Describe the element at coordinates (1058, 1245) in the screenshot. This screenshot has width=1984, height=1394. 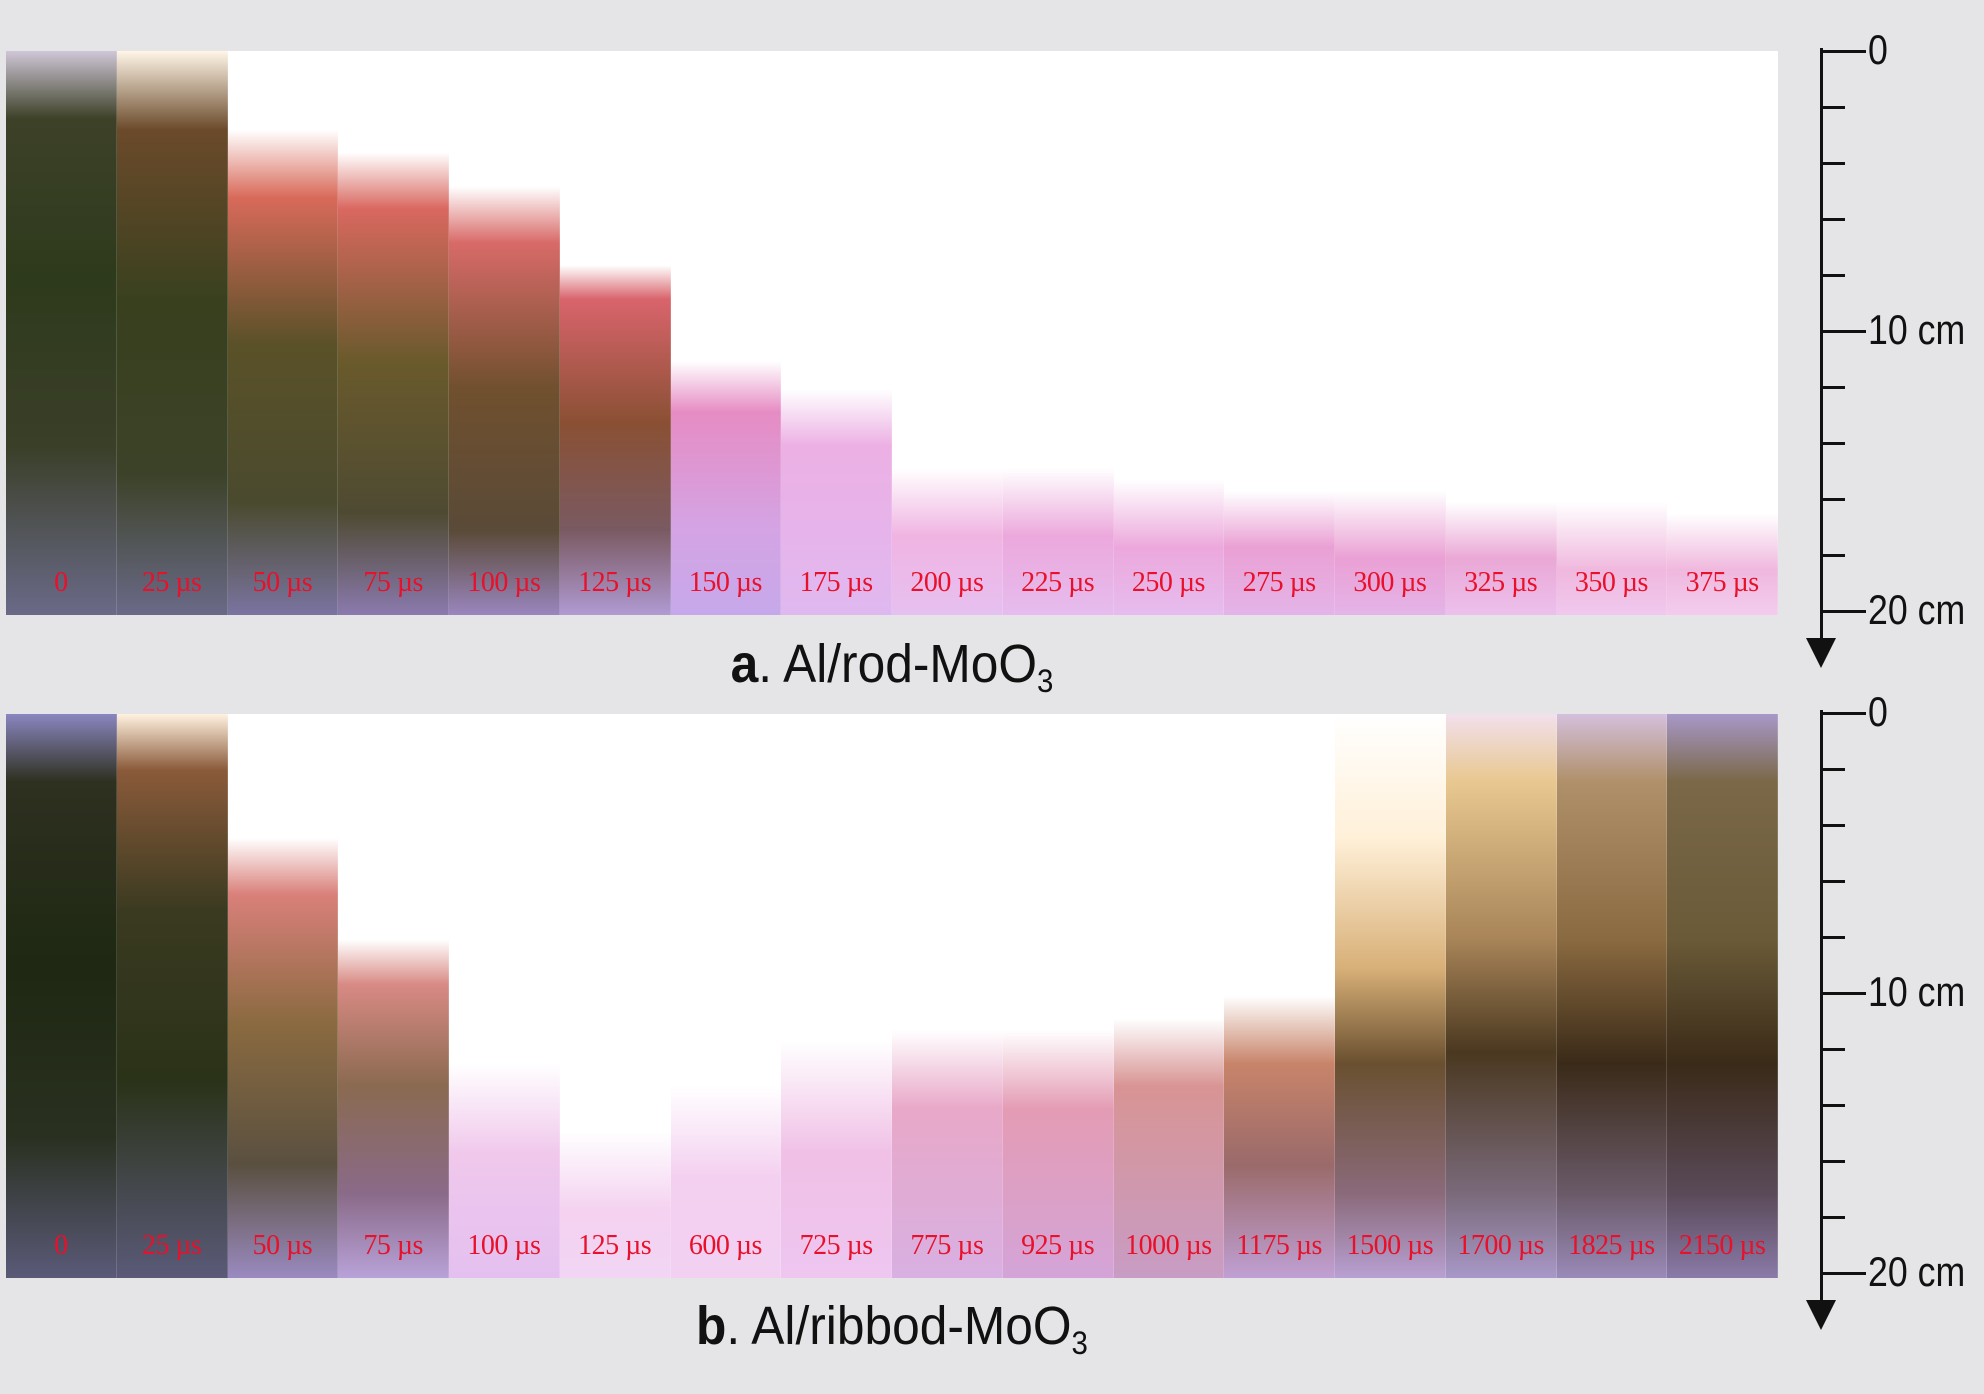
I see `frame-time-label: 925 µs` at that location.